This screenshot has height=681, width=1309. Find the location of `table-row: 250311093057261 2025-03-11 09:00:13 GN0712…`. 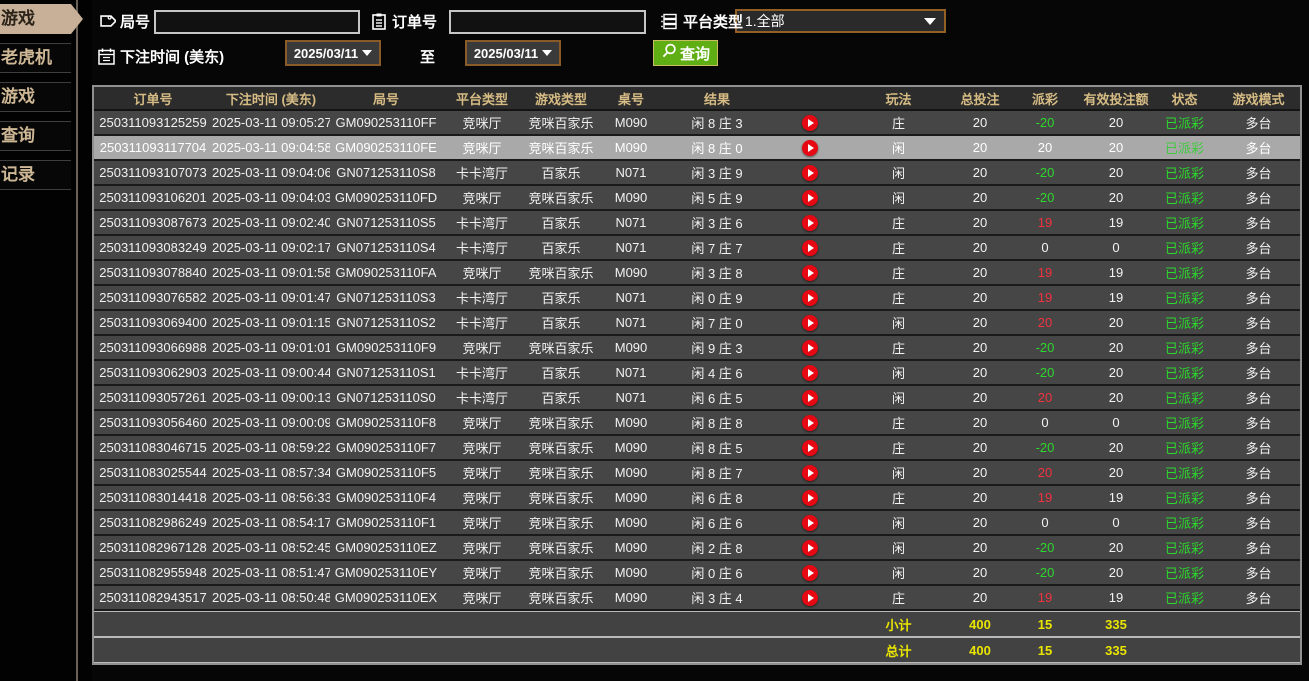

table-row: 250311093057261 2025-03-11 09:00:13 GN0712… is located at coordinates (697, 398).